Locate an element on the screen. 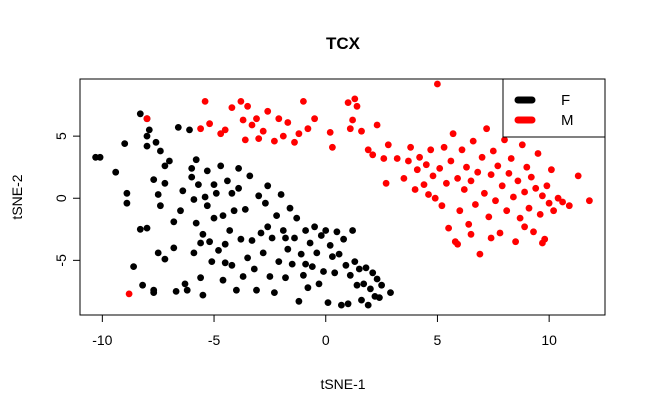 The width and height of the screenshot is (648, 413). y-tick-label: 0 is located at coordinates (61, 198).